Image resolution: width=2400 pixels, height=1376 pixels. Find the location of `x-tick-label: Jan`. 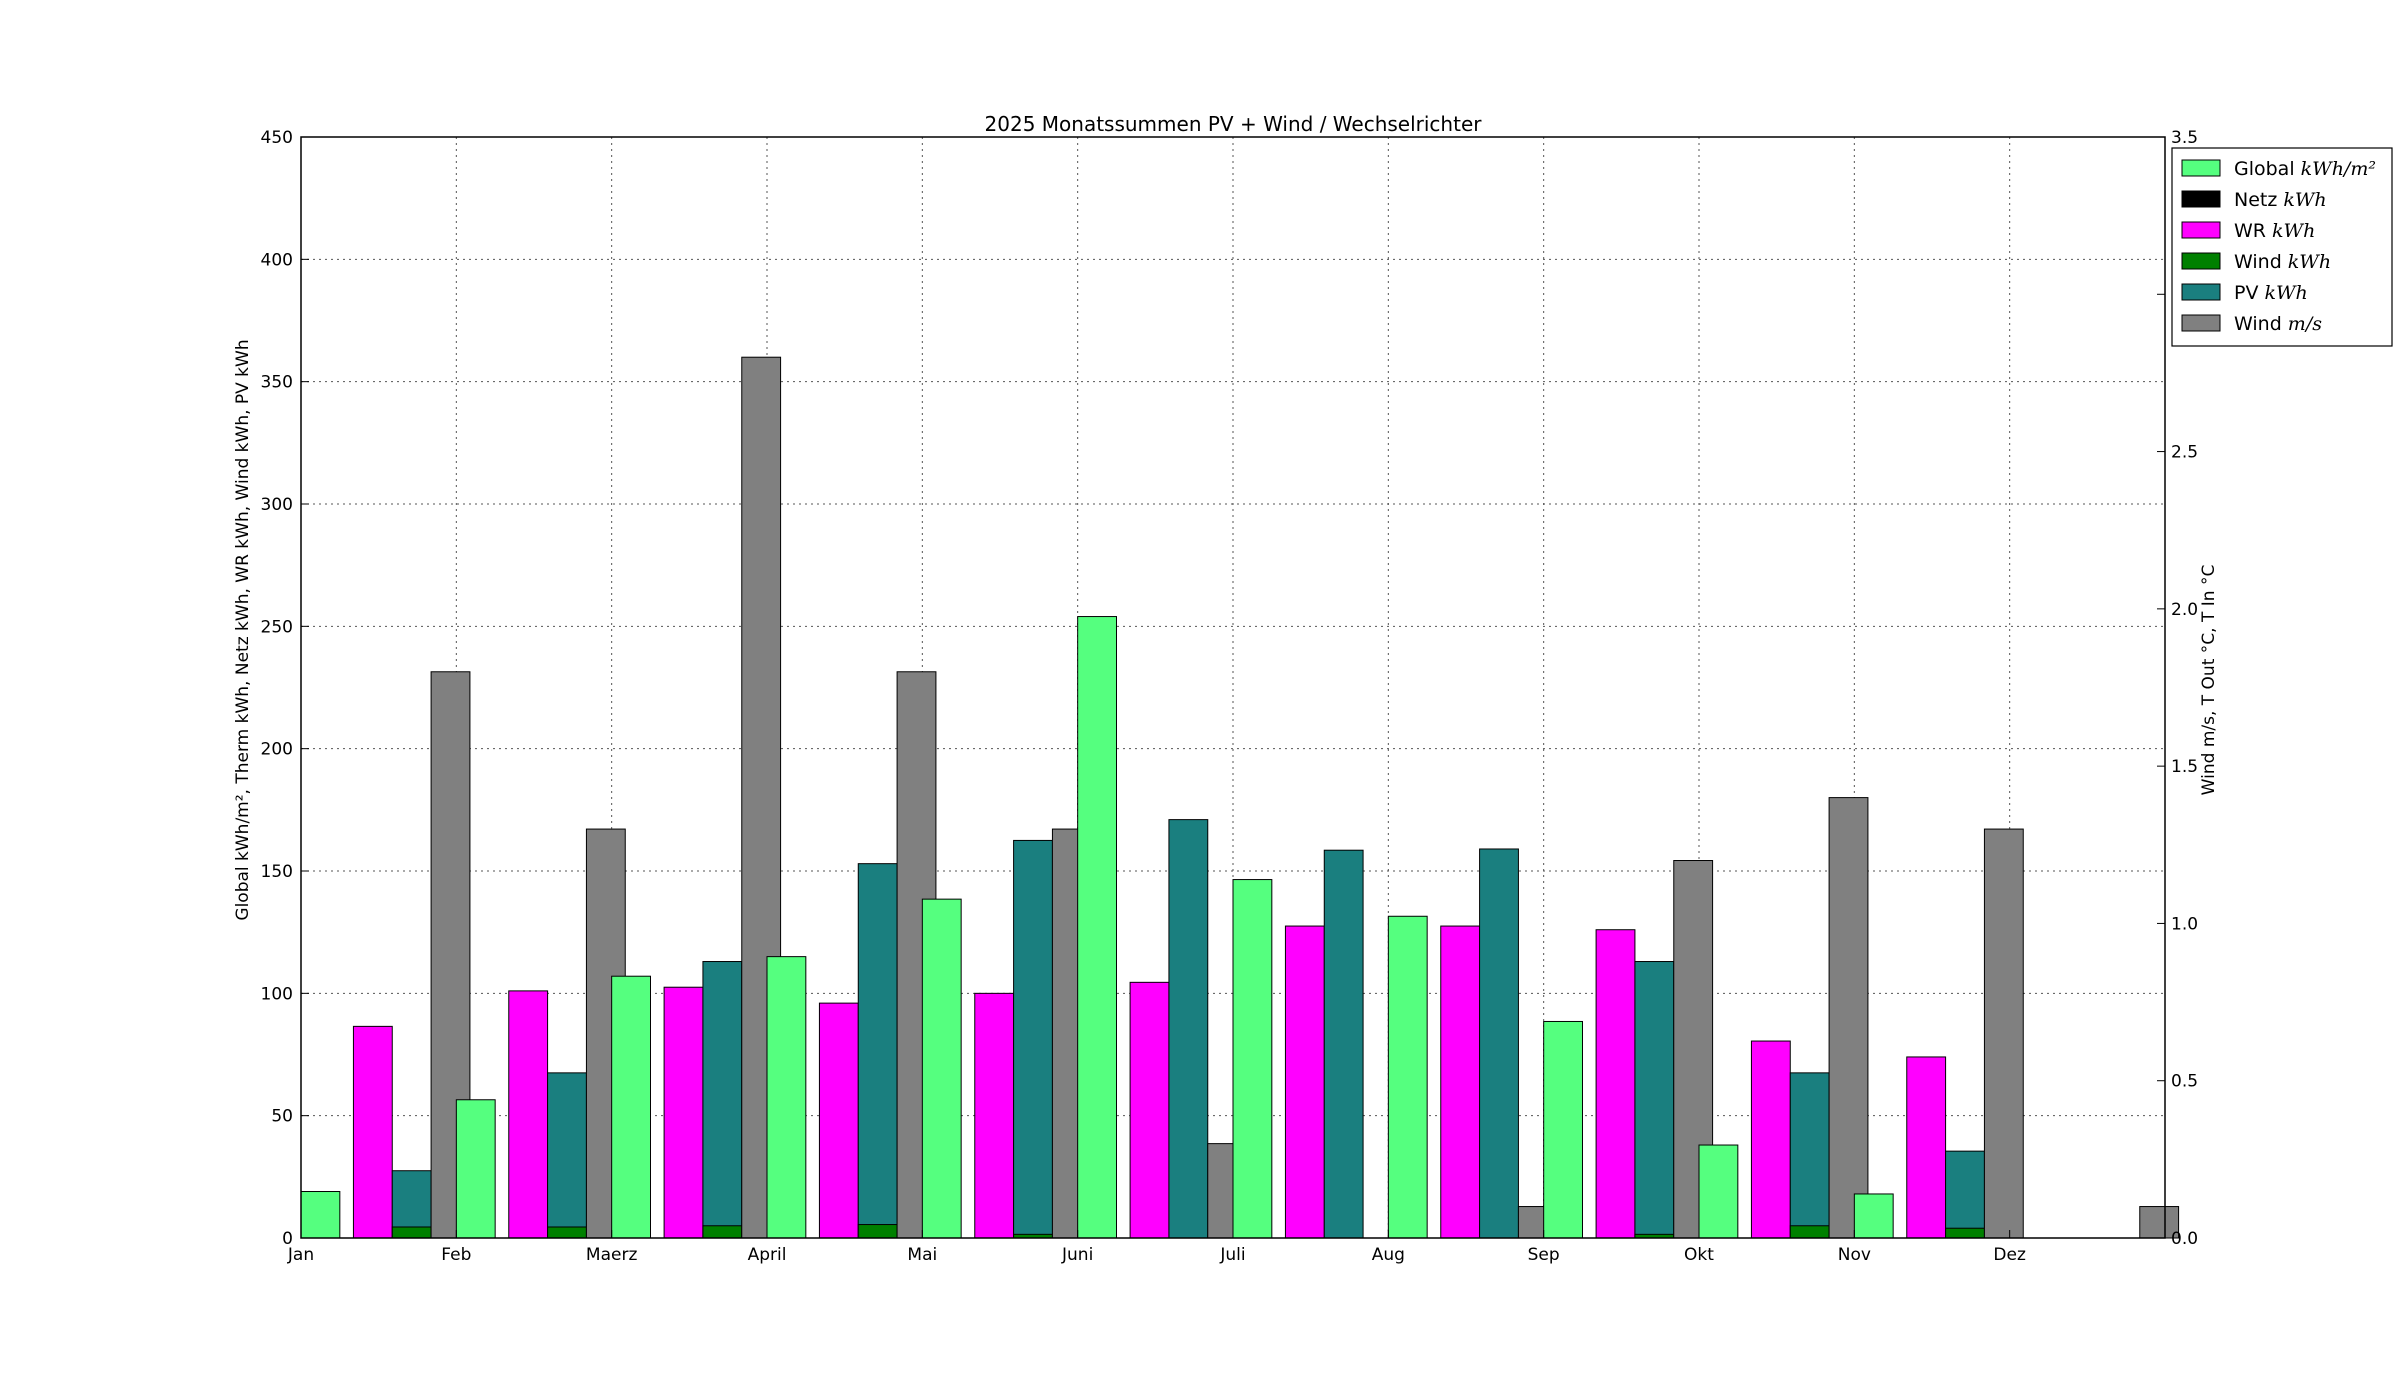

x-tick-label: Jan is located at coordinates (300, 1255).